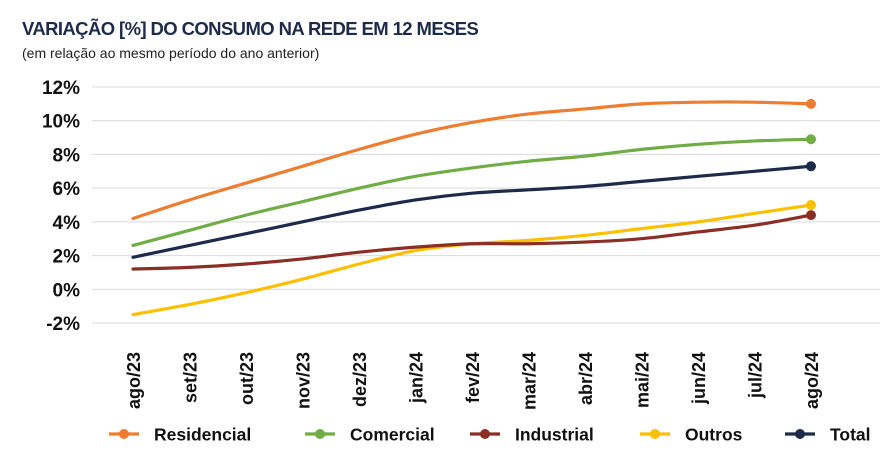 Image resolution: width=893 pixels, height=473 pixels. Describe the element at coordinates (202, 435) in the screenshot. I see `legend-label: Residencial` at that location.